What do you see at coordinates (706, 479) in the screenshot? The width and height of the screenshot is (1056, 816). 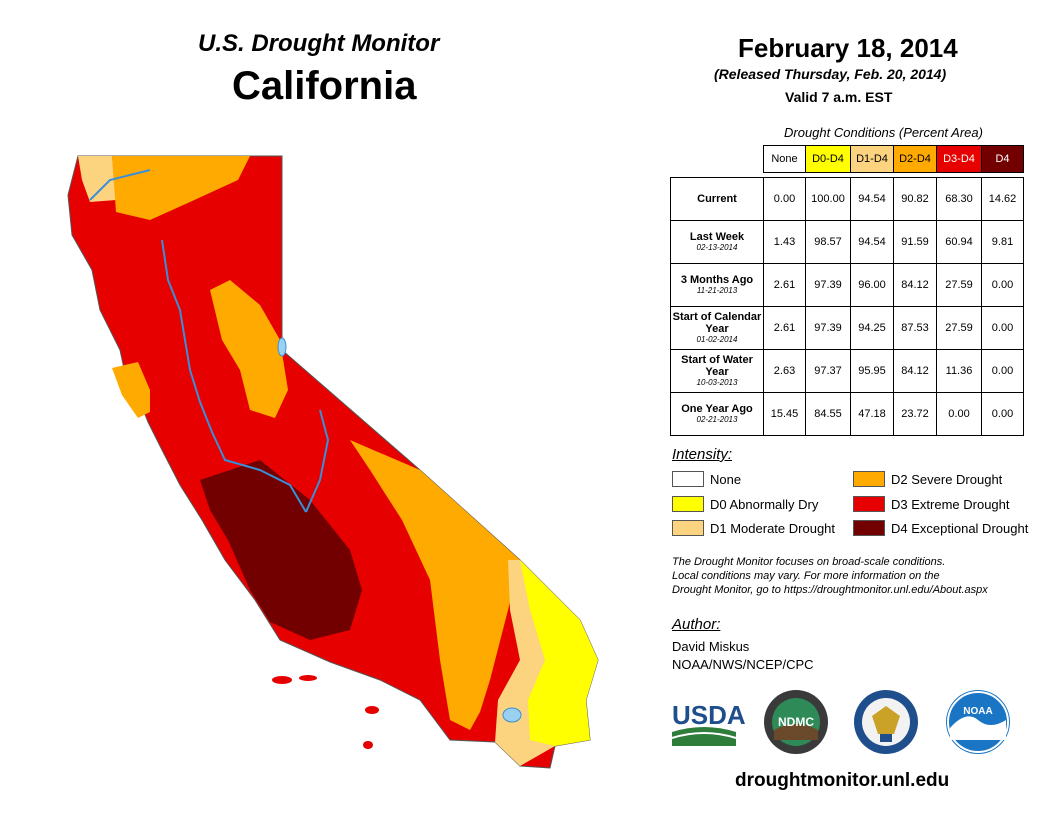 I see `legend-item-none: None` at bounding box center [706, 479].